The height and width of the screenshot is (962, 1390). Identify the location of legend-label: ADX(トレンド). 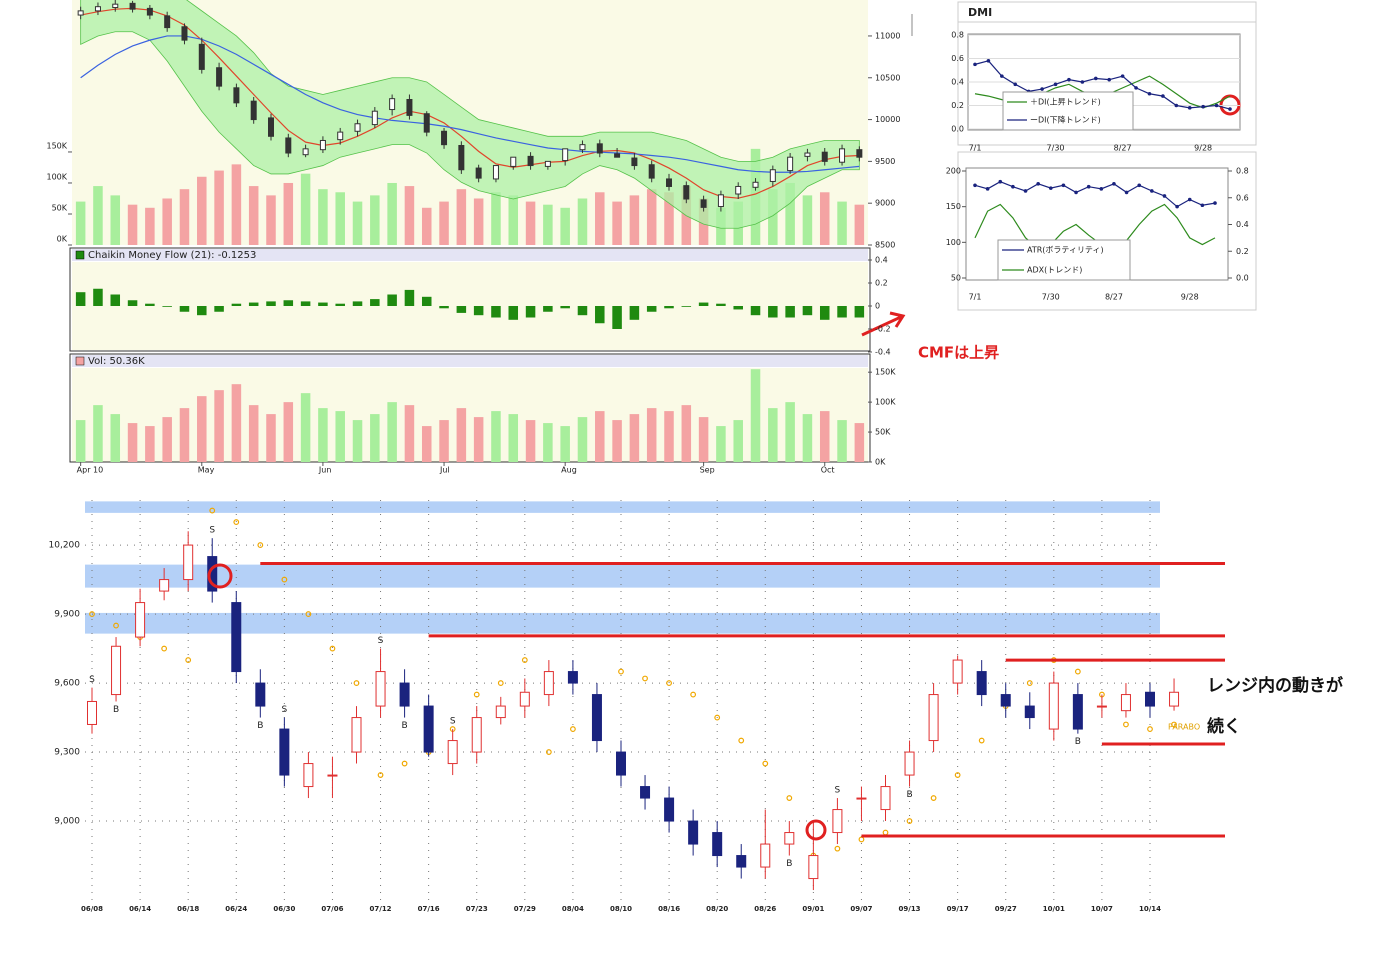
(1054, 270).